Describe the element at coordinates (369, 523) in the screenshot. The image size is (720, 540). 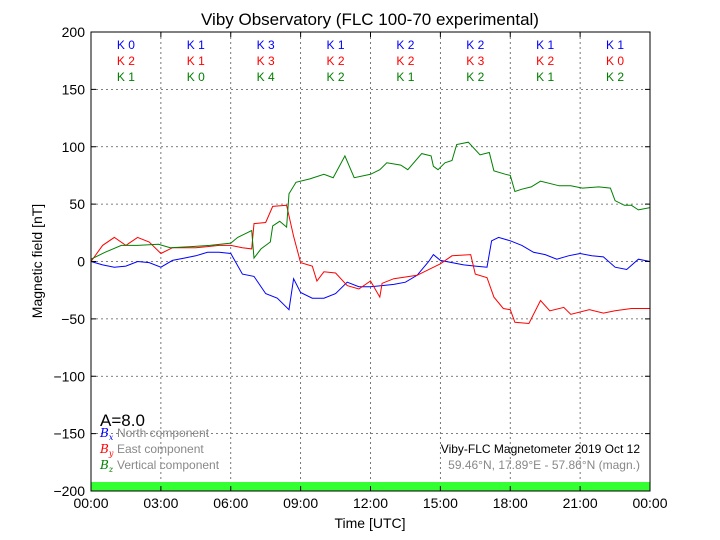
I see `x-axis-label: Time [UTC]` at that location.